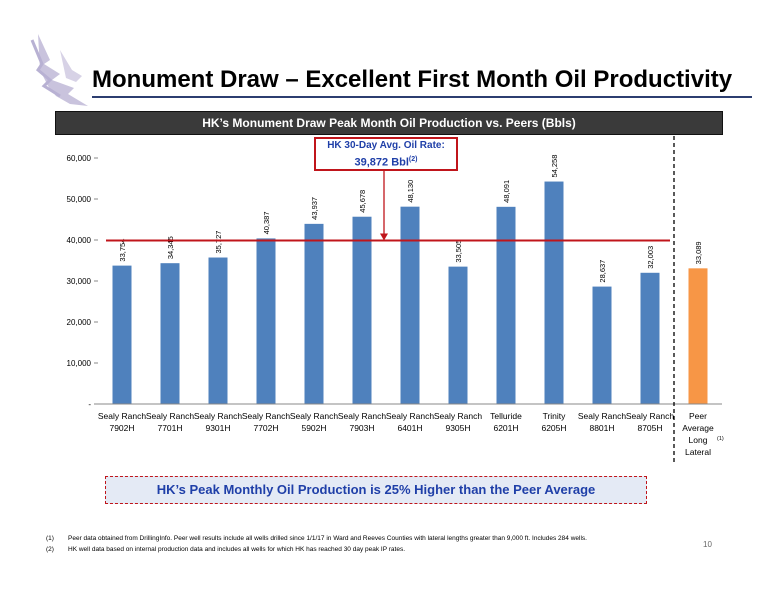 This screenshot has height=600, width=776. Describe the element at coordinates (707, 544) in the screenshot. I see `page-number: 10` at that location.